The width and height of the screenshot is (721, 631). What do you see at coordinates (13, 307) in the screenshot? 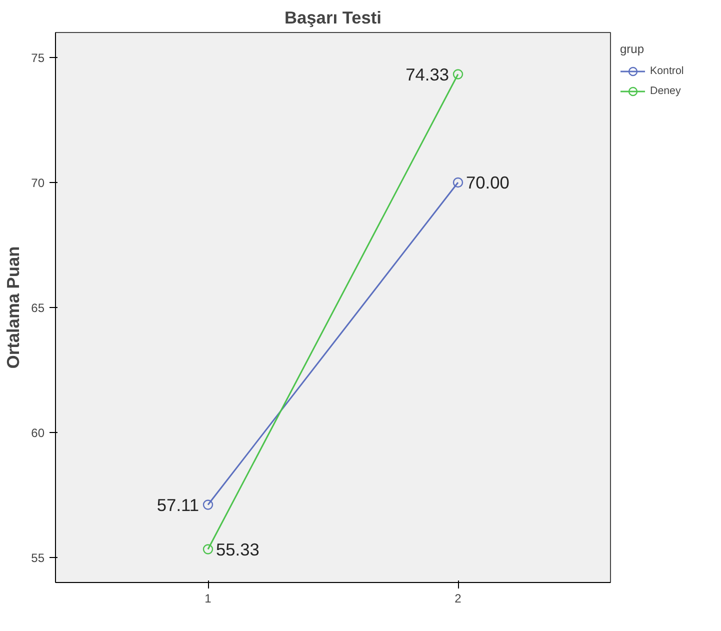
I see `y-axis-title: Ortalama Puan` at bounding box center [13, 307].